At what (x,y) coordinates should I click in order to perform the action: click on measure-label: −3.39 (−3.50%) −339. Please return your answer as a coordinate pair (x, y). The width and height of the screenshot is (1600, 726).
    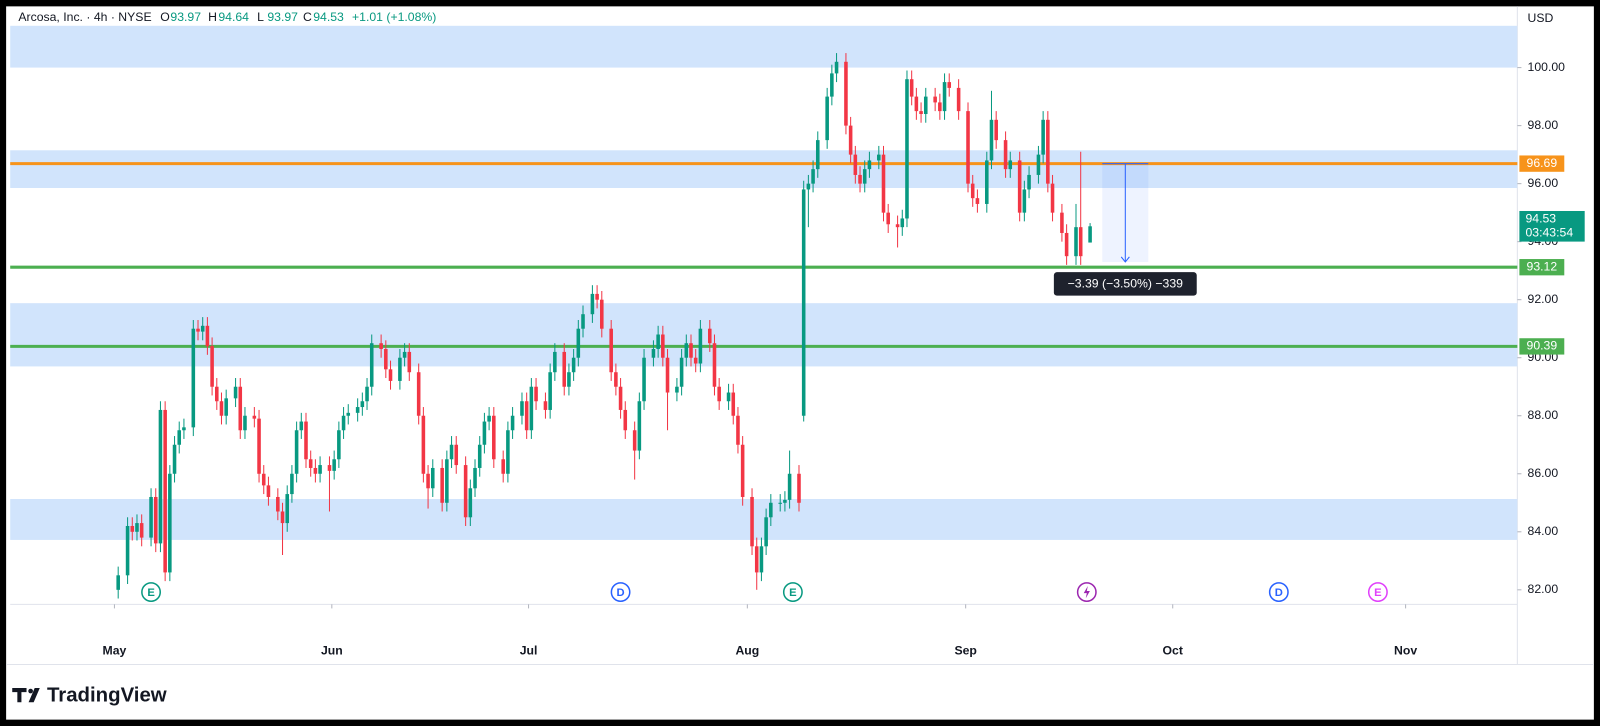
    Looking at the image, I should click on (1125, 284).